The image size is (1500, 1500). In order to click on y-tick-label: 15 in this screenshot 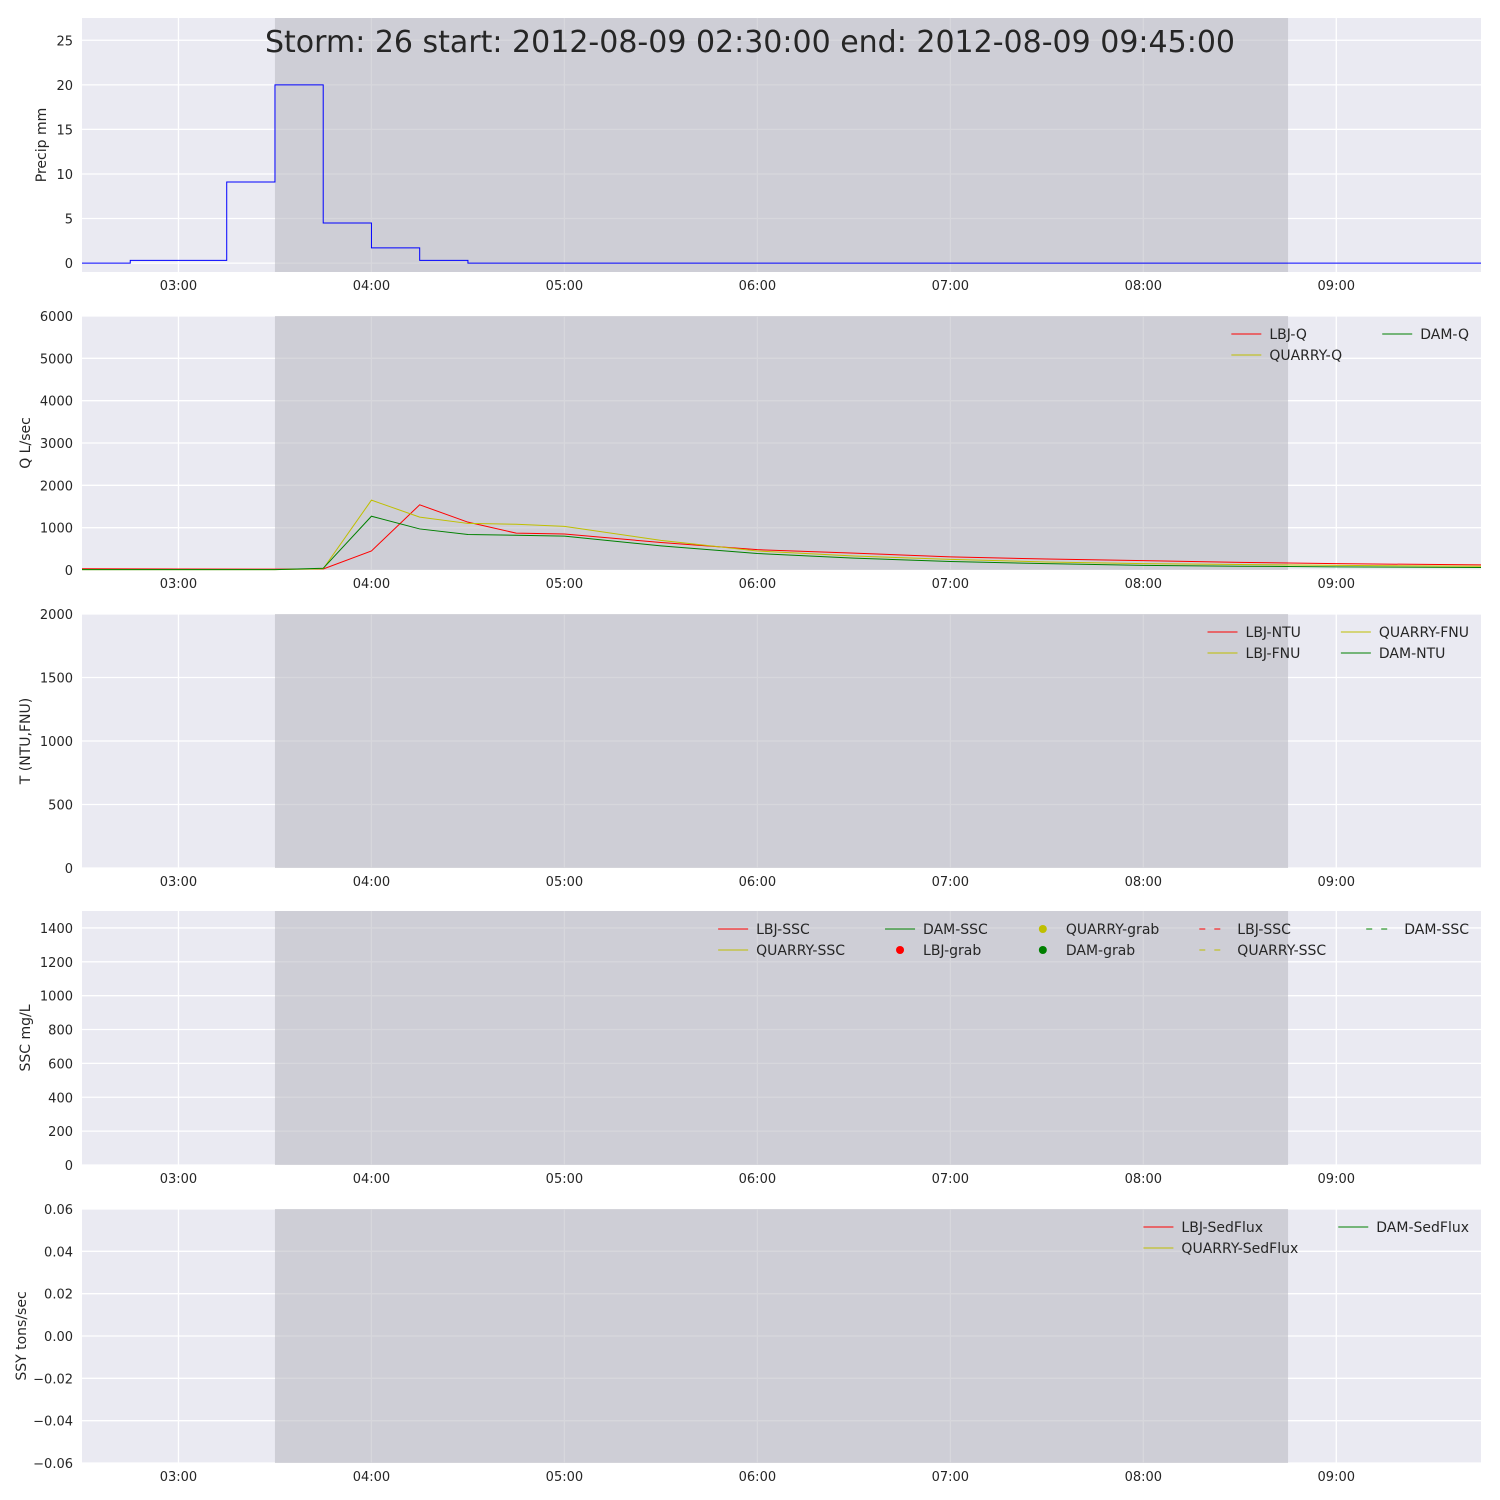, I will do `click(64, 130)`.